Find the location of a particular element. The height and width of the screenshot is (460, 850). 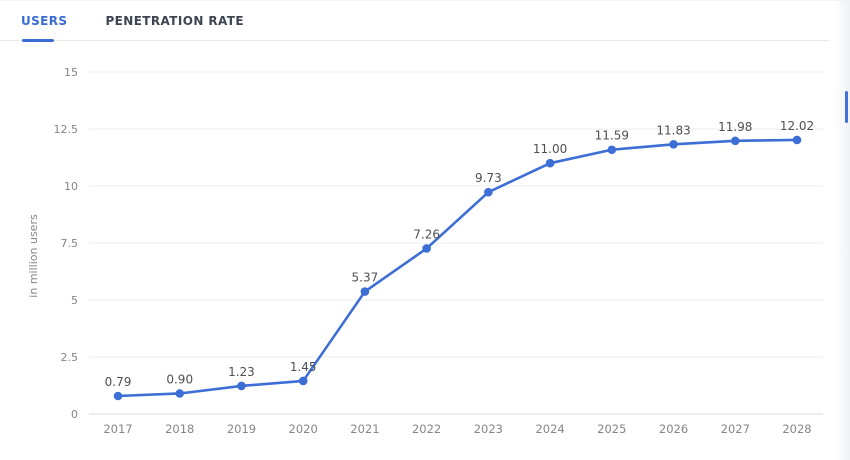

value-label: 11.00 is located at coordinates (550, 149).